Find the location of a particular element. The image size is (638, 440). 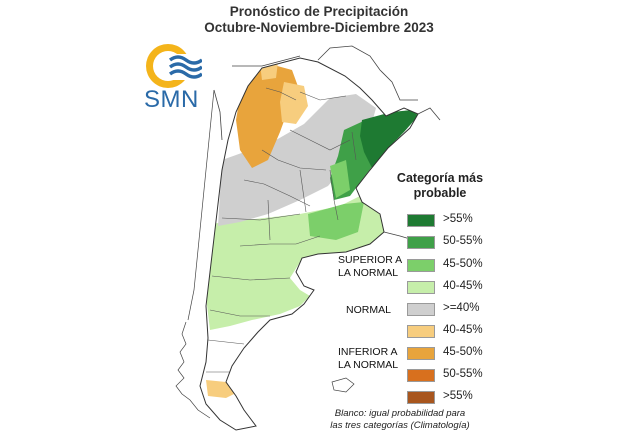

legend-title: Categoría más probable is located at coordinates (440, 186).